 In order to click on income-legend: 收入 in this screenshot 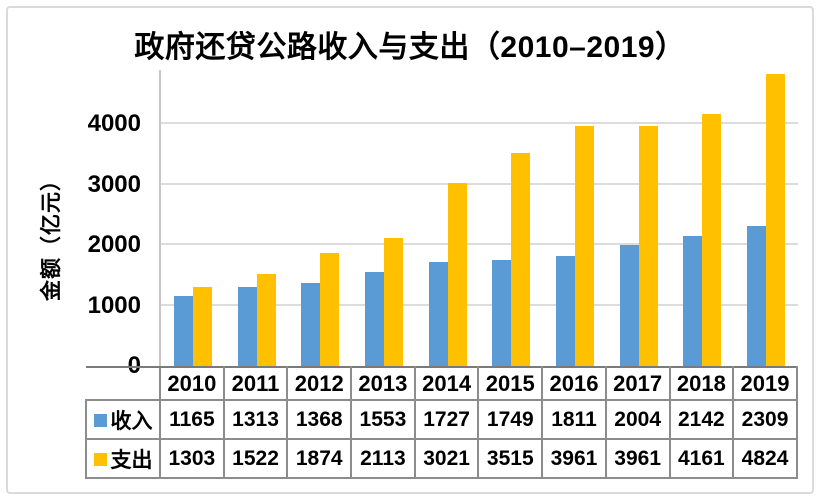, I will do `click(123, 420)`.